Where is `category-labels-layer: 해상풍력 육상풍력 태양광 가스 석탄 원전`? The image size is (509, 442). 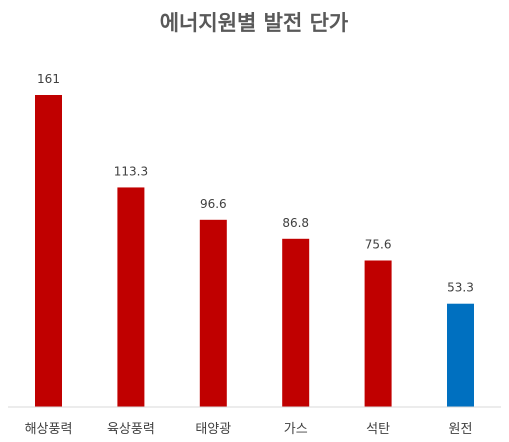
category-labels-layer: 해상풍력 육상풍력 태양광 가스 석탄 원전 is located at coordinates (249, 429).